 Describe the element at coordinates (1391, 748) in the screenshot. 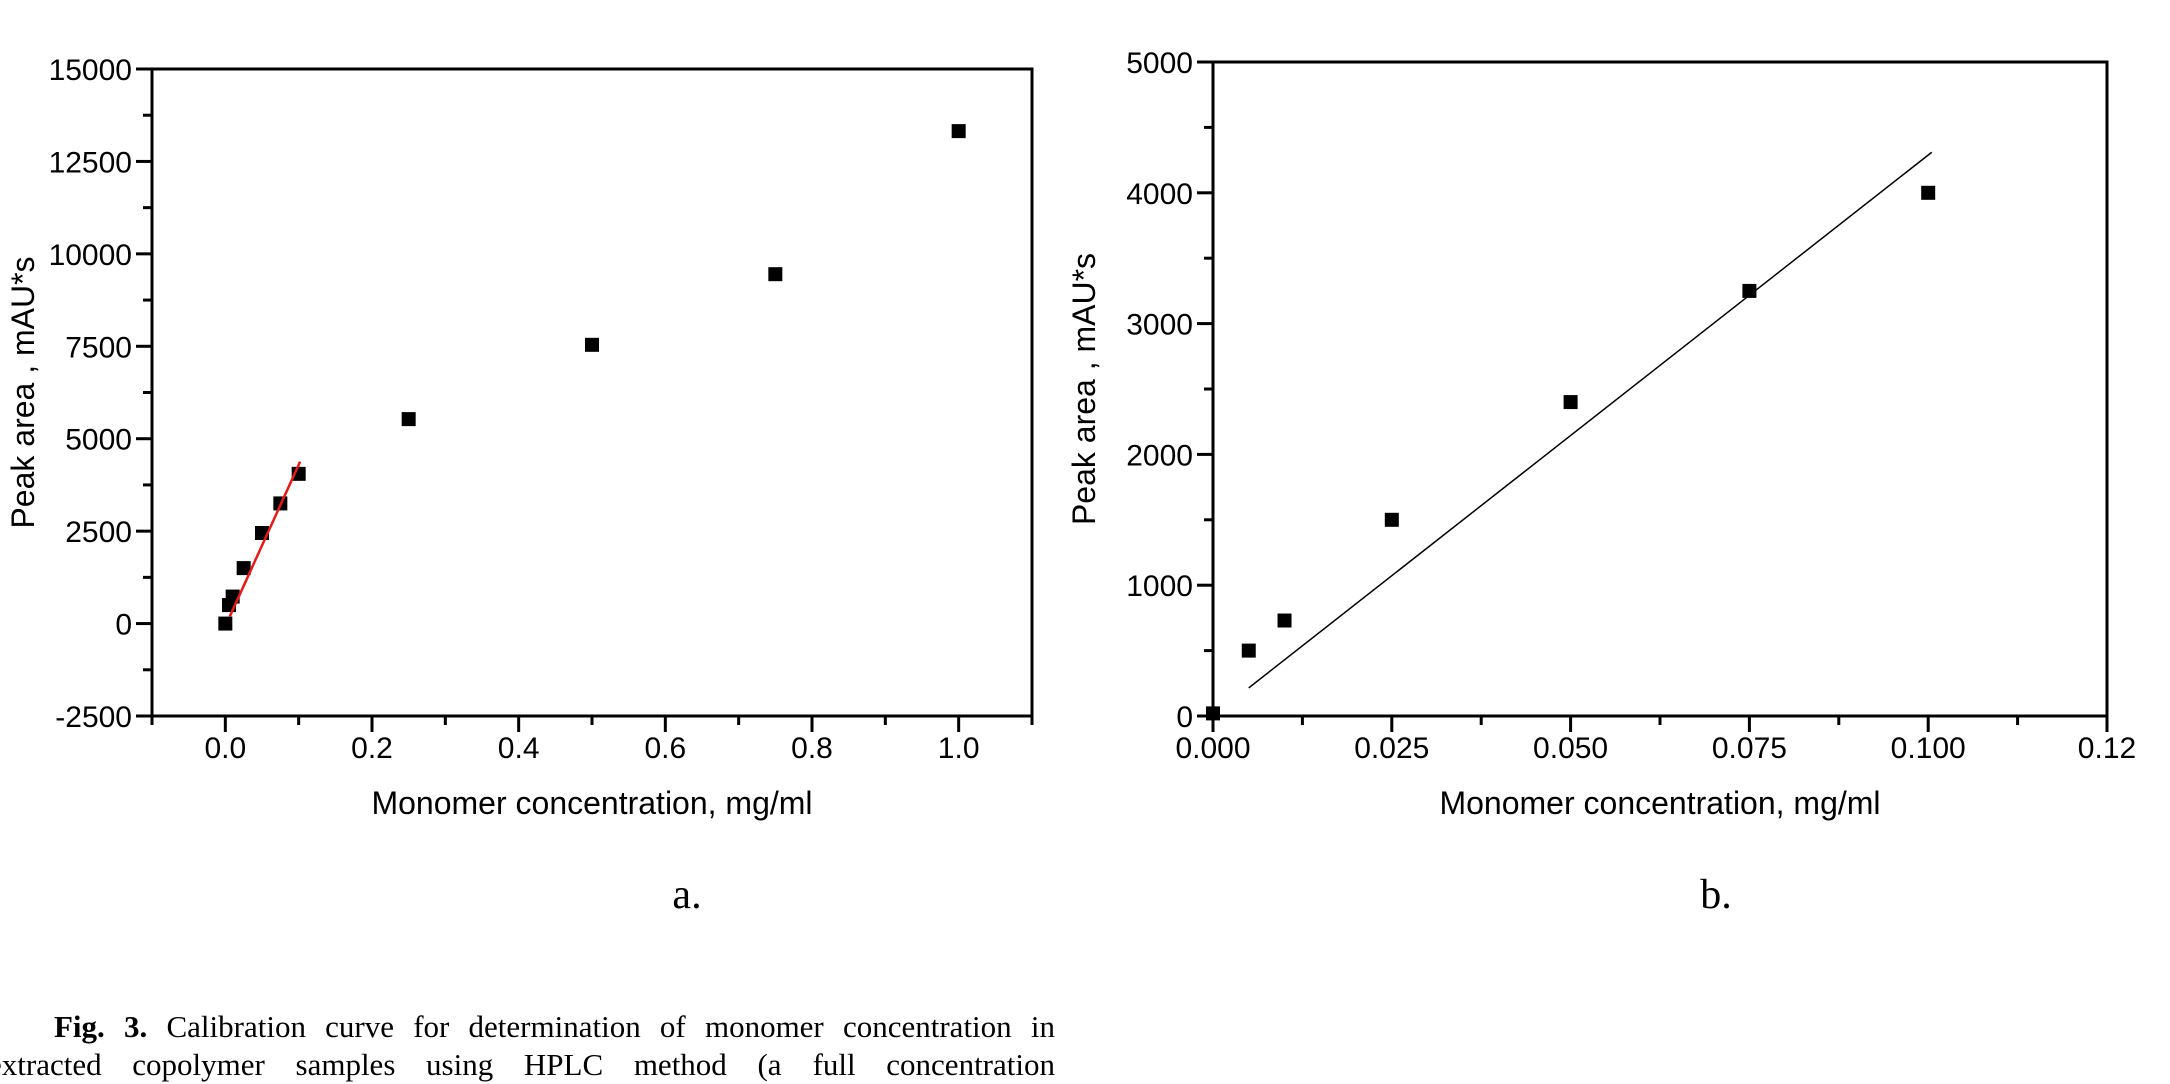

I see `x-tick-label: 0.025` at that location.